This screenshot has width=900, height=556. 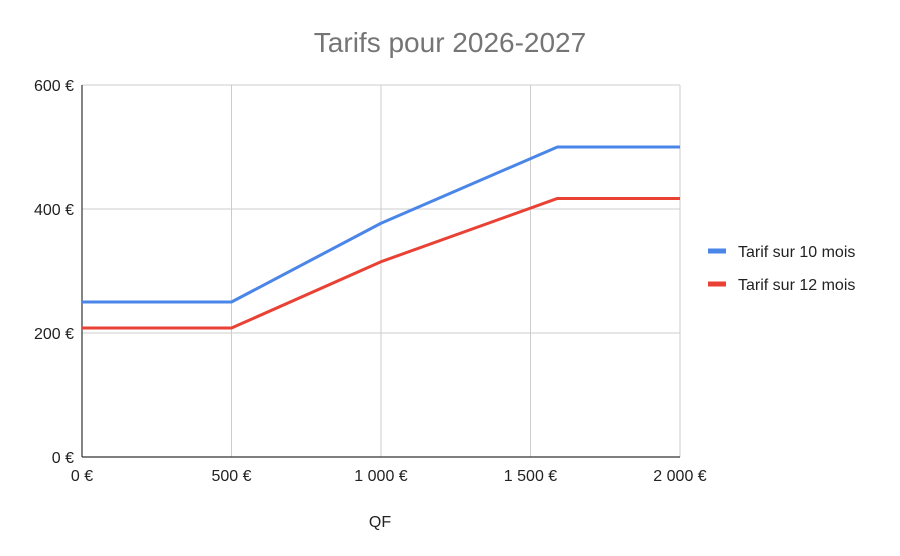 I want to click on y-tick-label: 0 €, so click(x=63, y=458).